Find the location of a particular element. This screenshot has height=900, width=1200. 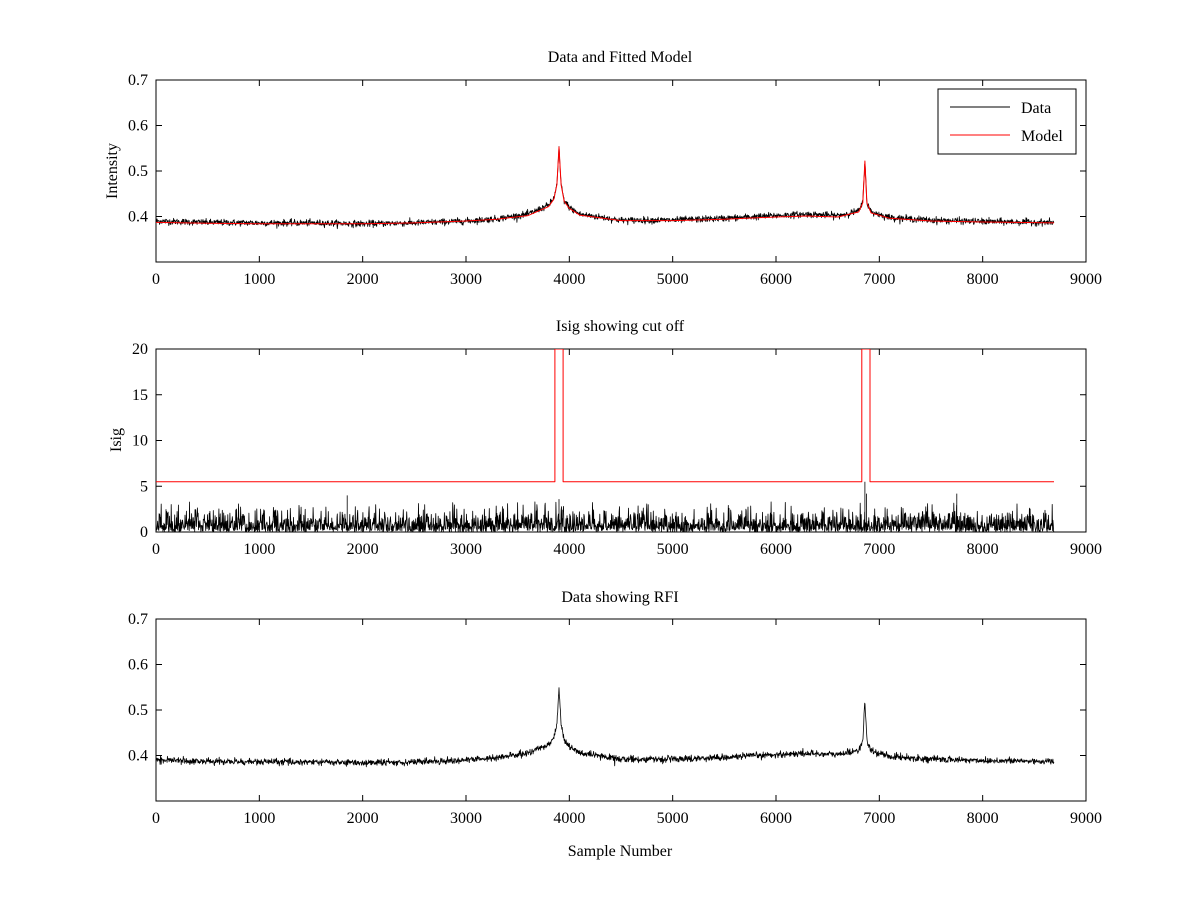

y-tick-label: 0 is located at coordinates (144, 532).